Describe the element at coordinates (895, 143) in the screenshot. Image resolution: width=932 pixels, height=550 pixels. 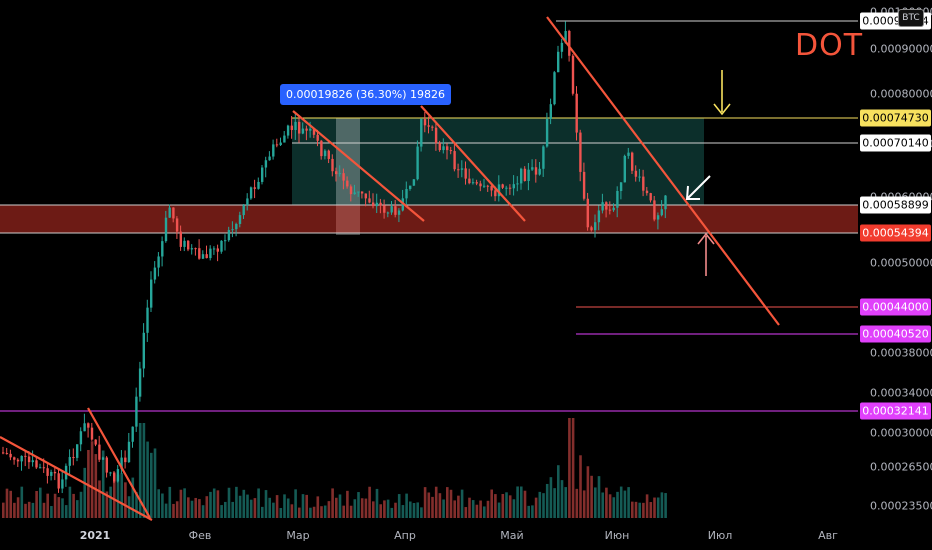
I see `price-level-label: 0.00070140` at that location.